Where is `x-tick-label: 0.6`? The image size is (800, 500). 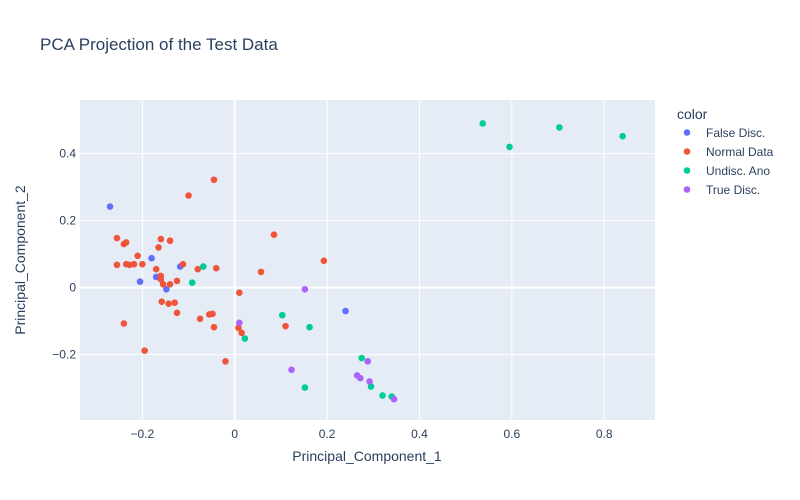 x-tick-label: 0.6 is located at coordinates (511, 434).